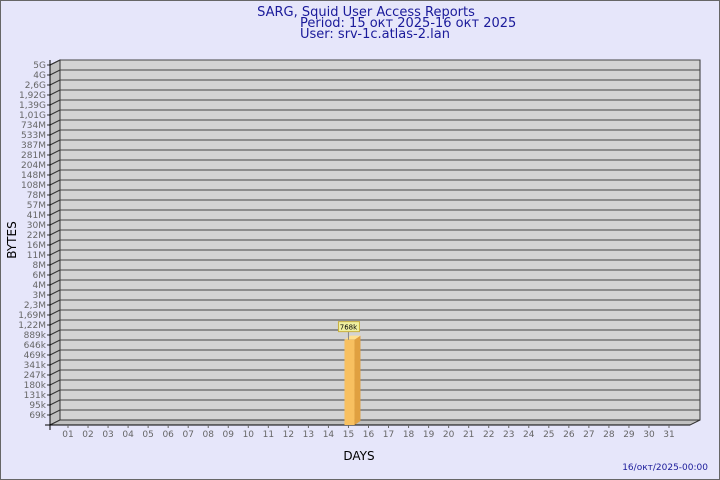 Image resolution: width=720 pixels, height=480 pixels. Describe the element at coordinates (588, 435) in the screenshot. I see `x-tick-label: 27` at that location.